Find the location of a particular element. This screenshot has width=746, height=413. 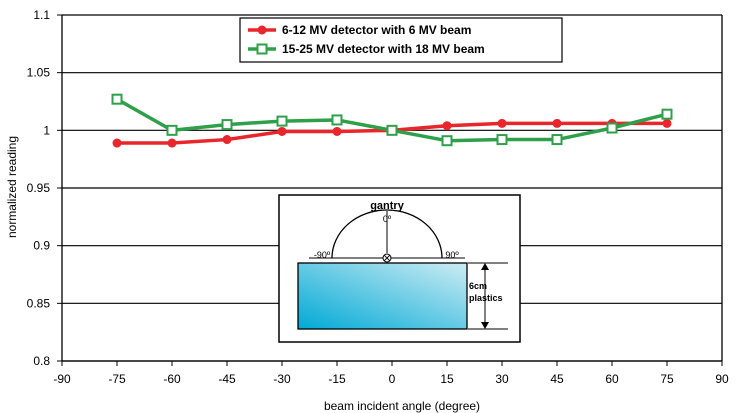

series is located at coordinates (392, 120).